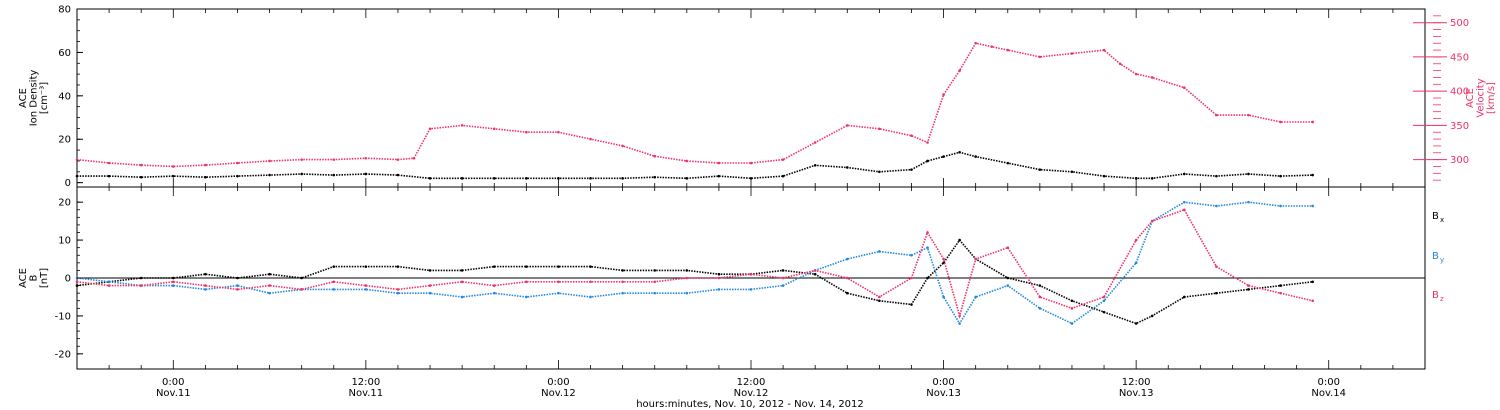 Image resolution: width=1500 pixels, height=410 pixels. What do you see at coordinates (34, 98) in the screenshot?
I see `density-axis-label: ACE Ion Density [cm⁻³]` at bounding box center [34, 98].